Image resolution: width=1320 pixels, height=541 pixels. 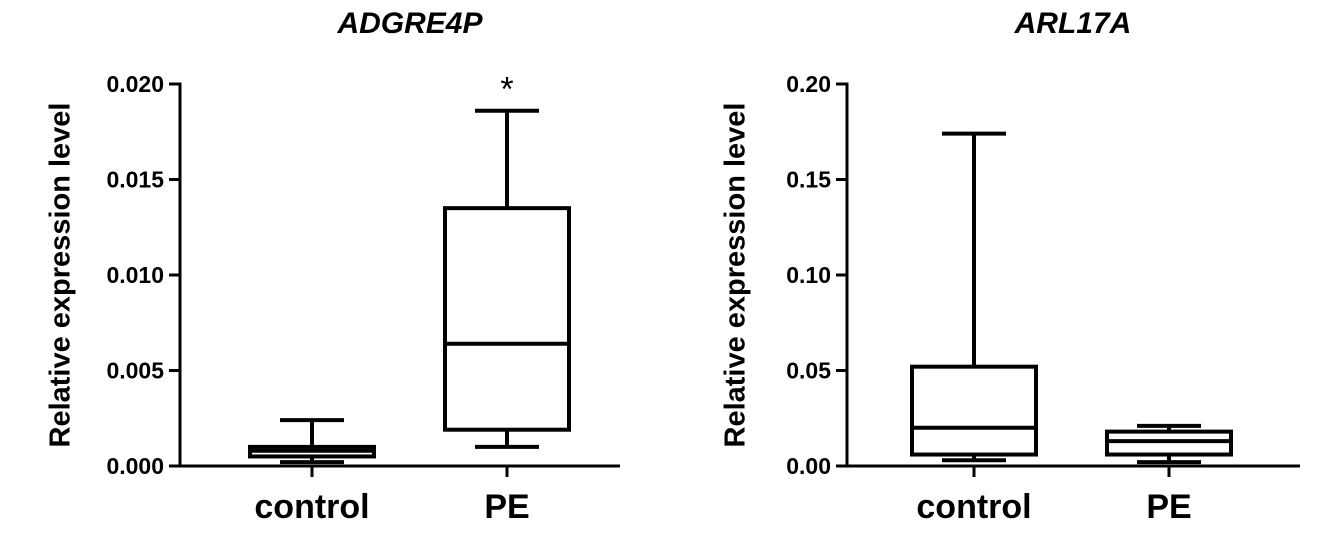 I want to click on chart-title: ADGRE4P, so click(x=409, y=23).